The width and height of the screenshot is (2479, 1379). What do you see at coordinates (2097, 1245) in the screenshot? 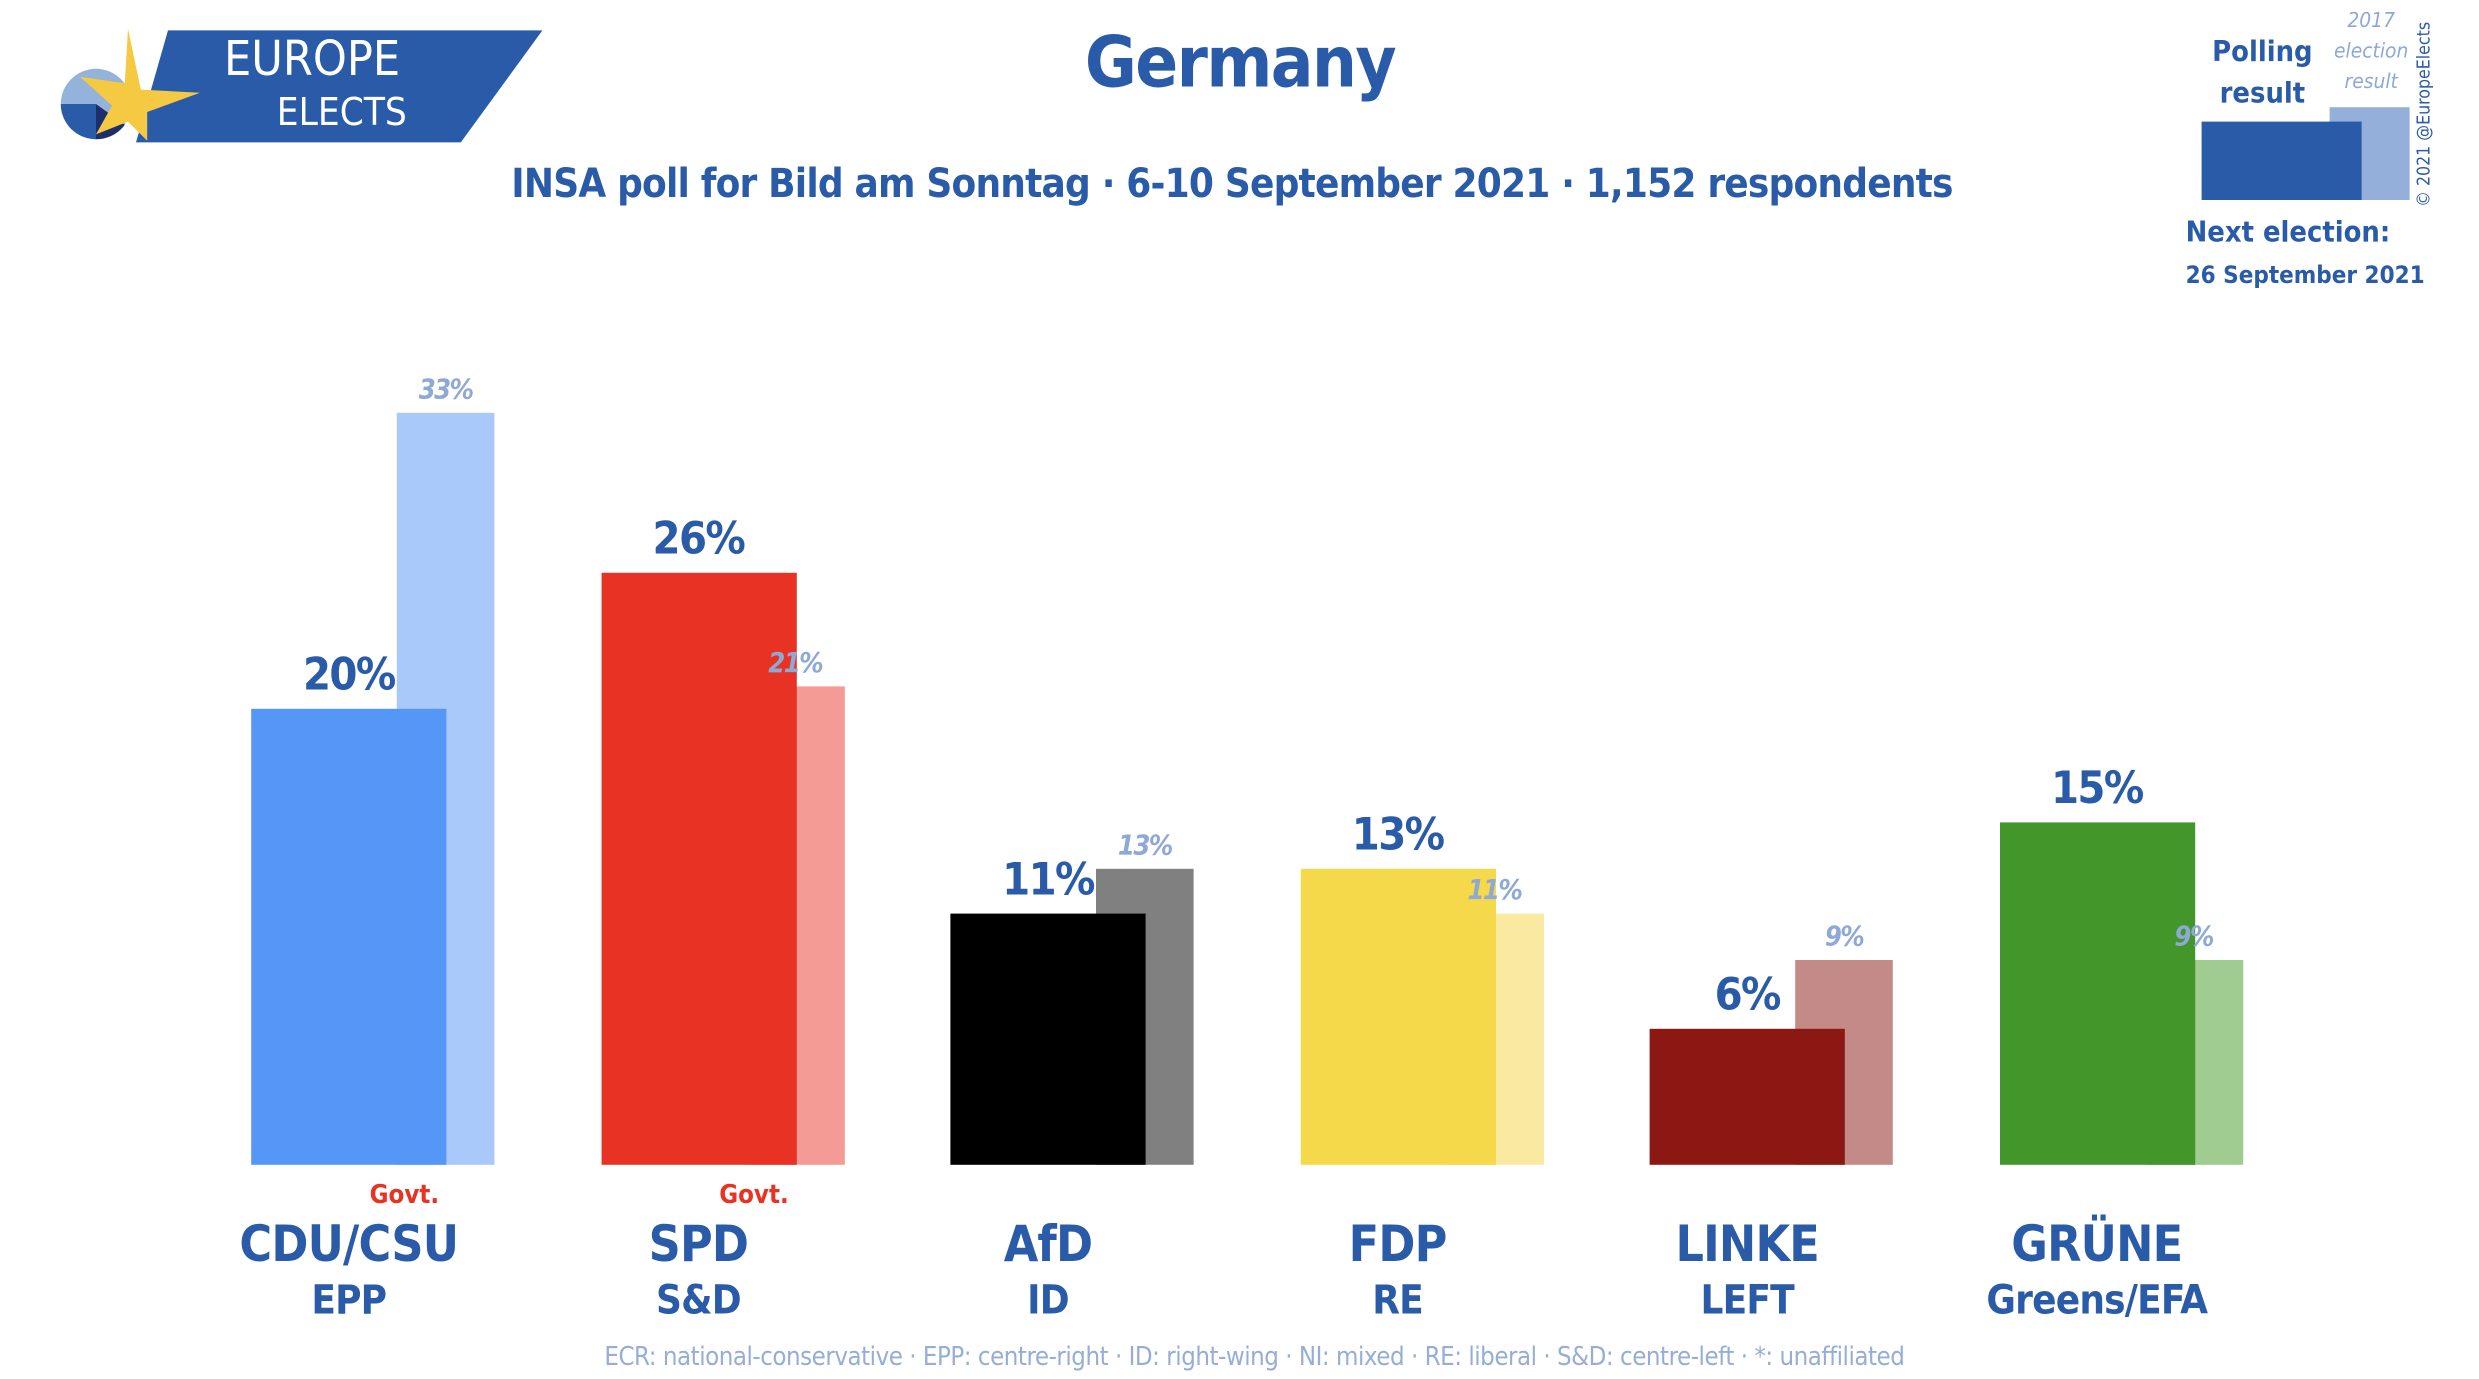
I see `party-name: GRÜNE` at bounding box center [2097, 1245].